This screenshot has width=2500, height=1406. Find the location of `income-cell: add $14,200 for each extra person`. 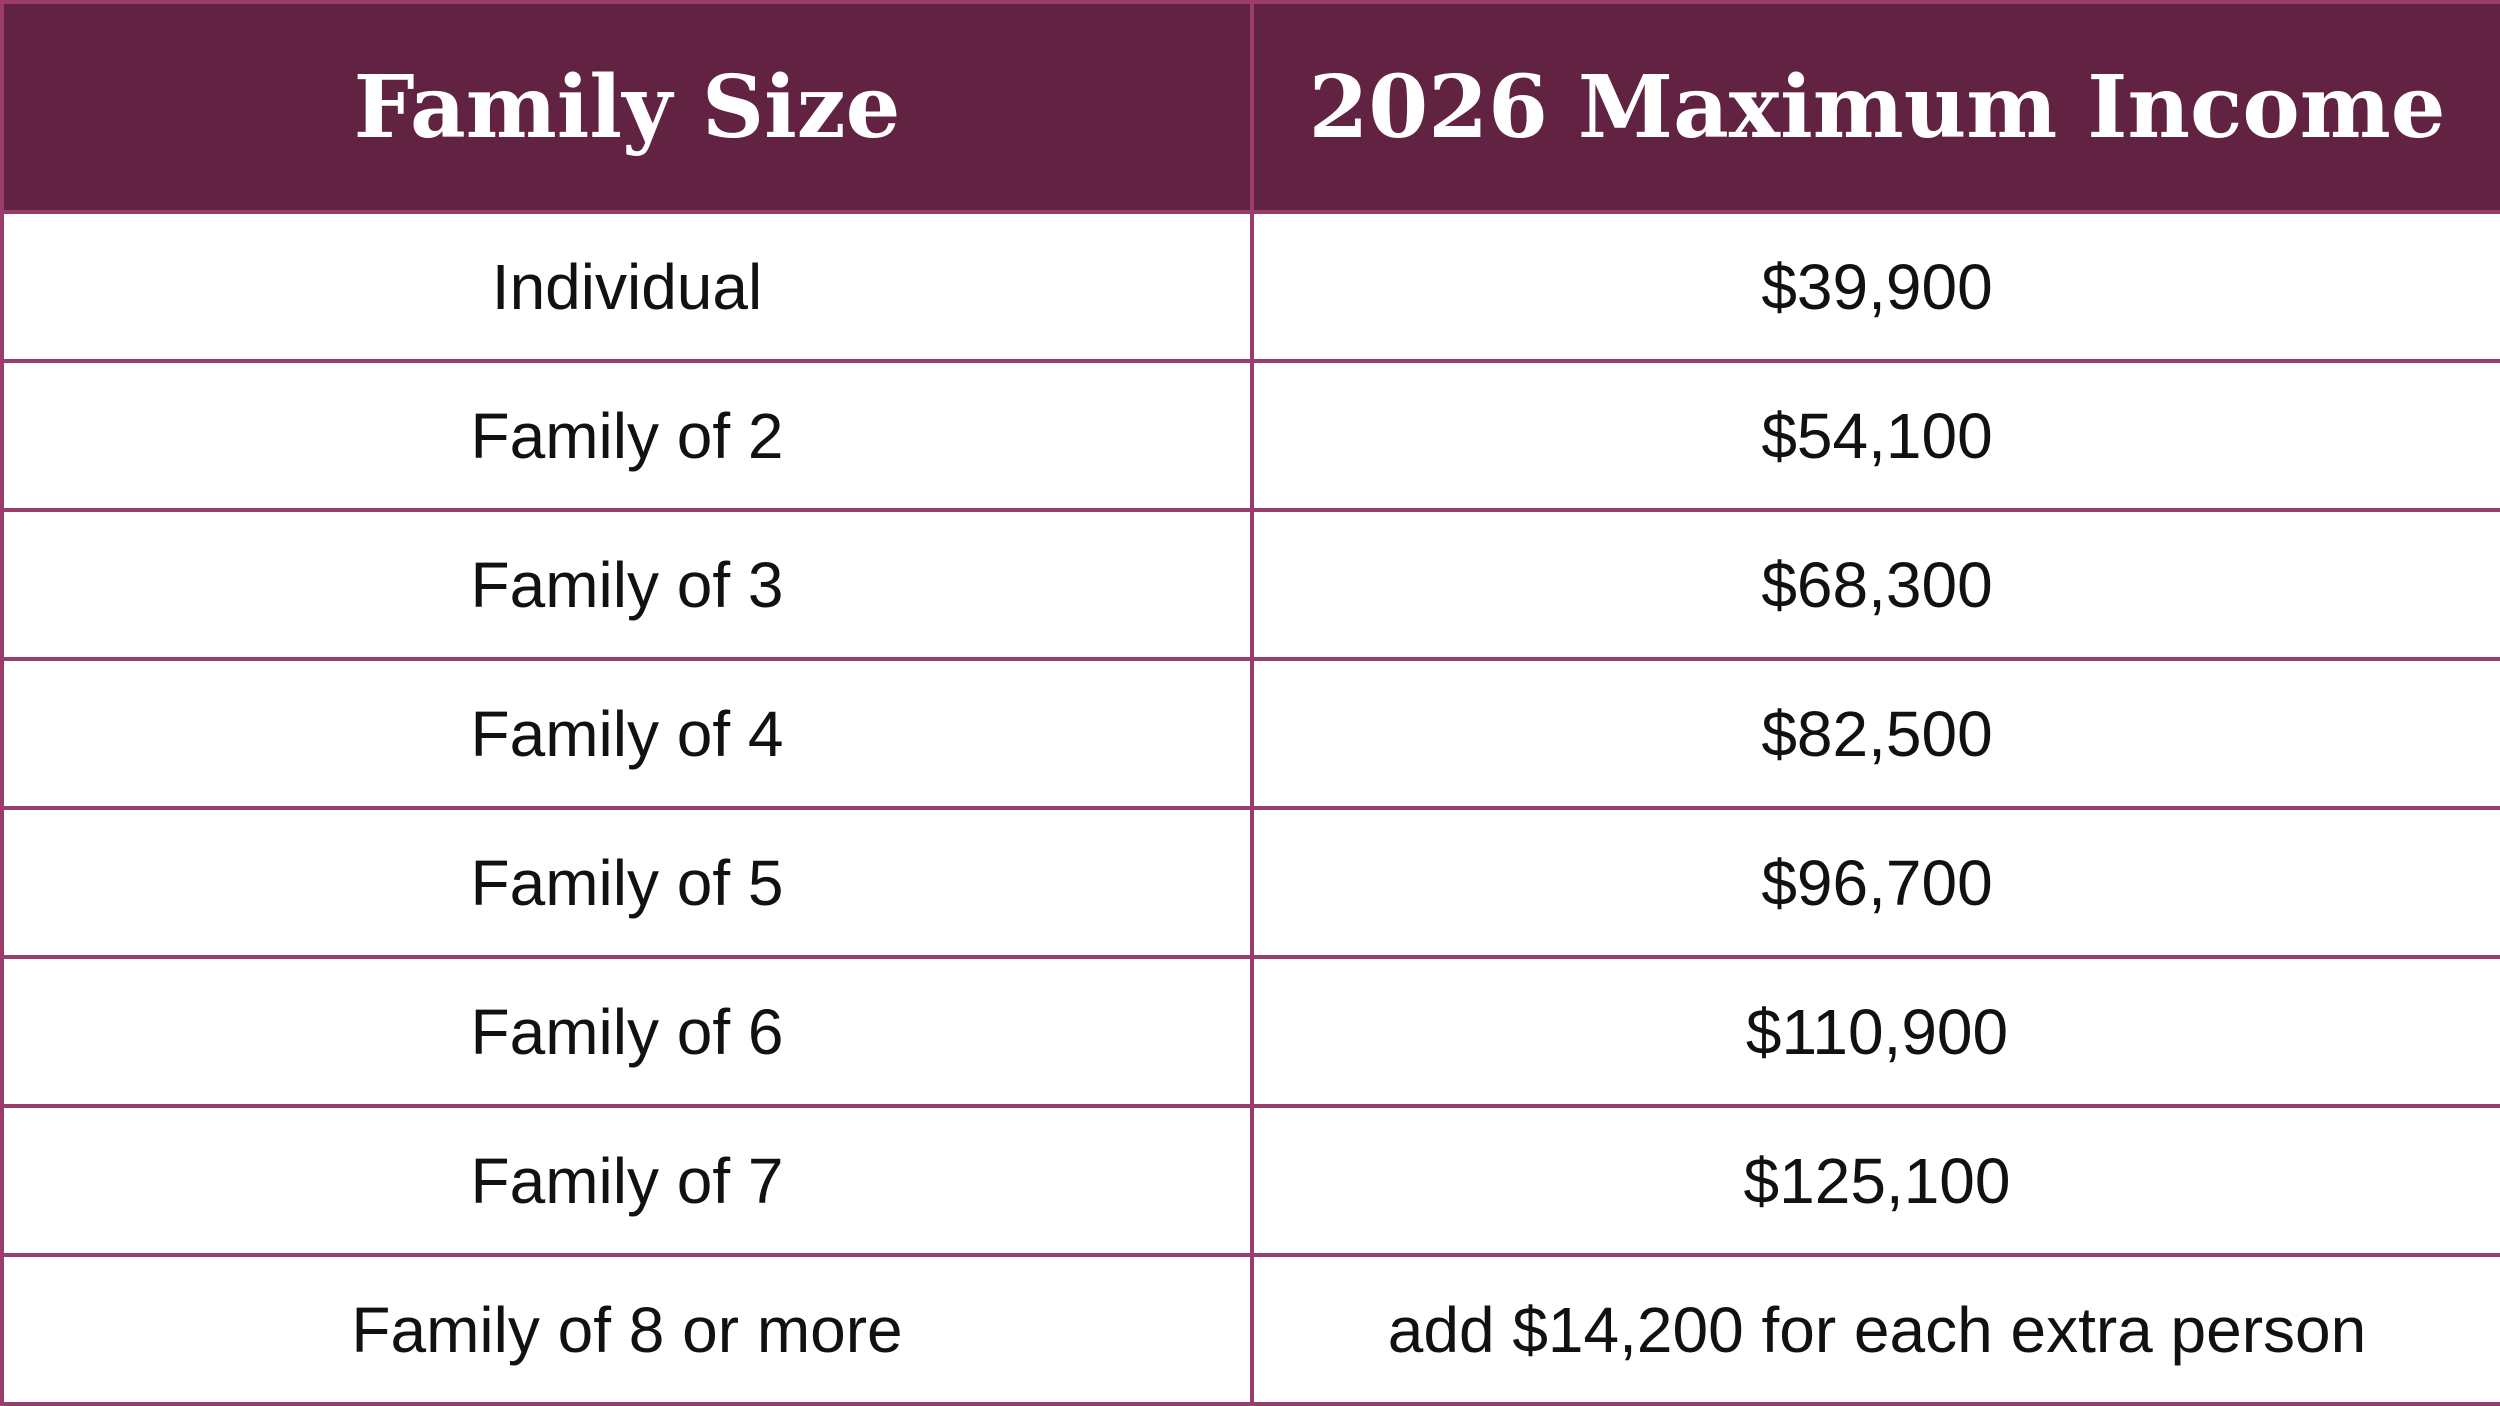

income-cell: add $14,200 for each extra person is located at coordinates (1875, 1329).